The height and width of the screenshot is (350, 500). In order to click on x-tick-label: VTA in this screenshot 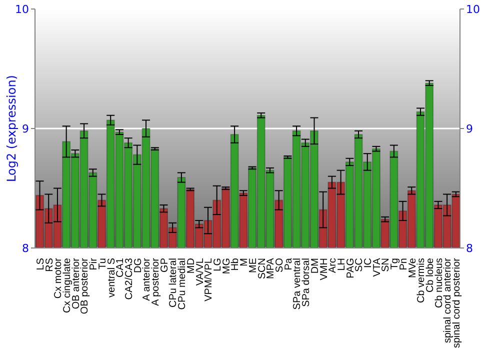, I will do `click(377, 267)`.